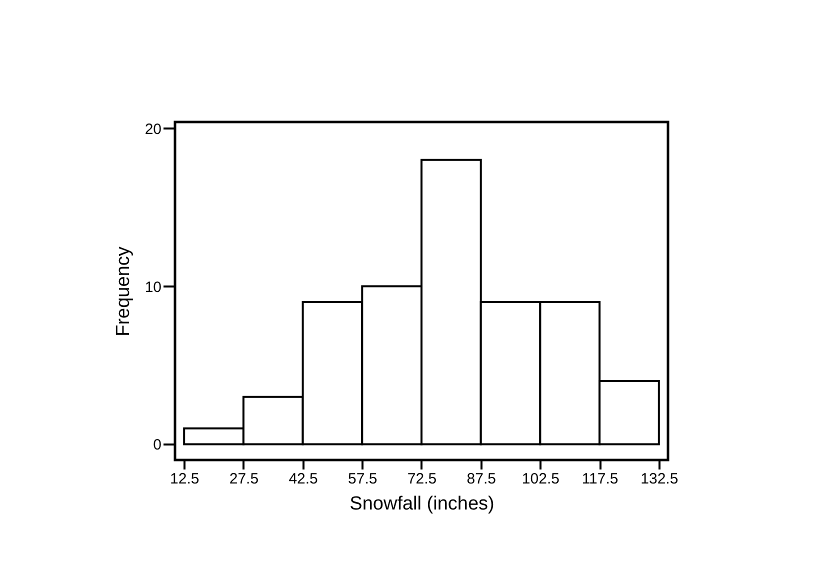 Image resolution: width=820 pixels, height=571 pixels. I want to click on y-tick-label: 10, so click(153, 287).